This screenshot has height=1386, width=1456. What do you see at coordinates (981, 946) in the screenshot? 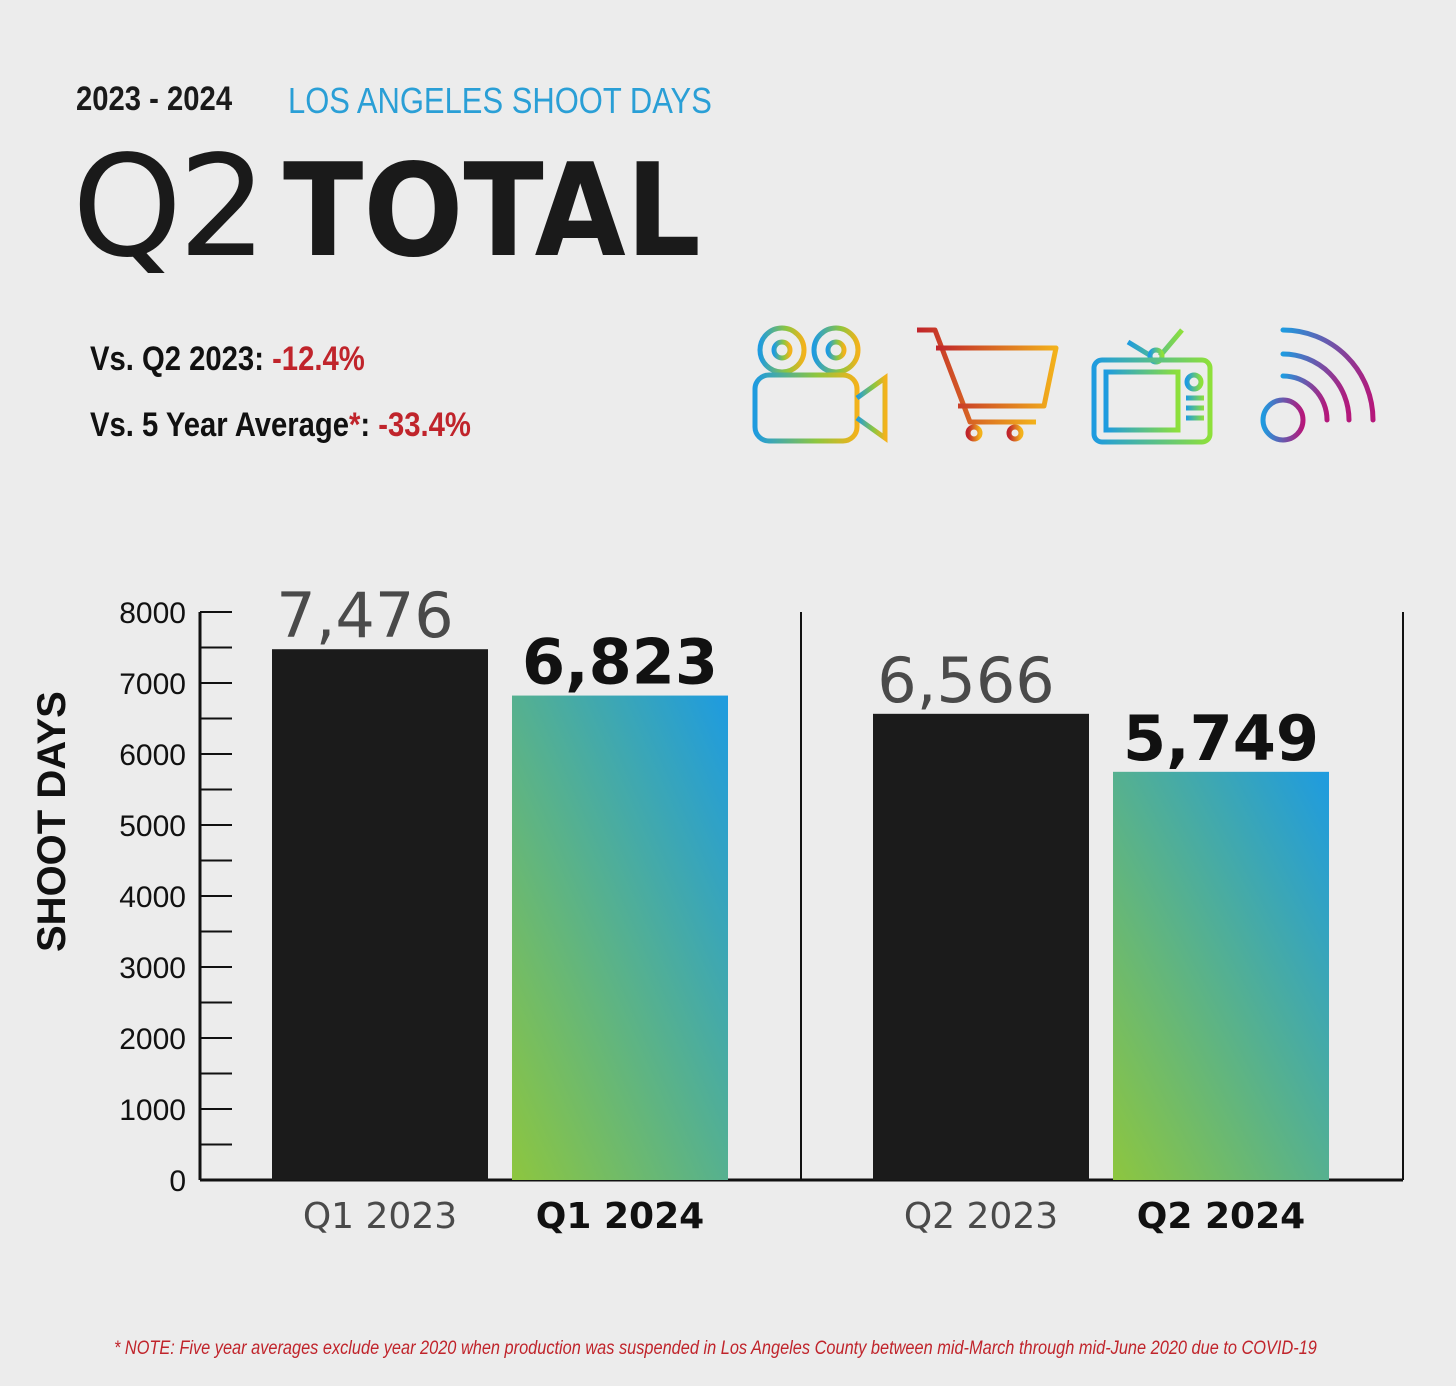
I see `bar-q2-2023` at bounding box center [981, 946].